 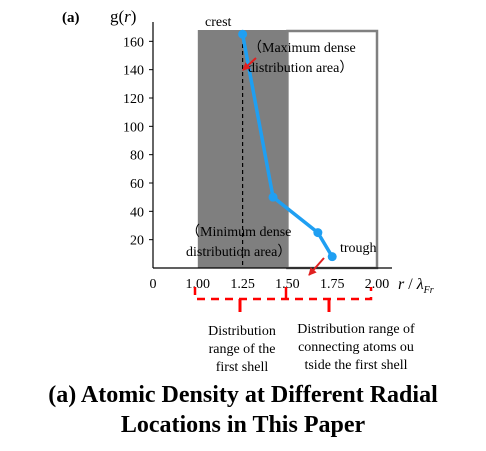 What do you see at coordinates (133, 127) in the screenshot?
I see `y-tick-label: 100` at bounding box center [133, 127].